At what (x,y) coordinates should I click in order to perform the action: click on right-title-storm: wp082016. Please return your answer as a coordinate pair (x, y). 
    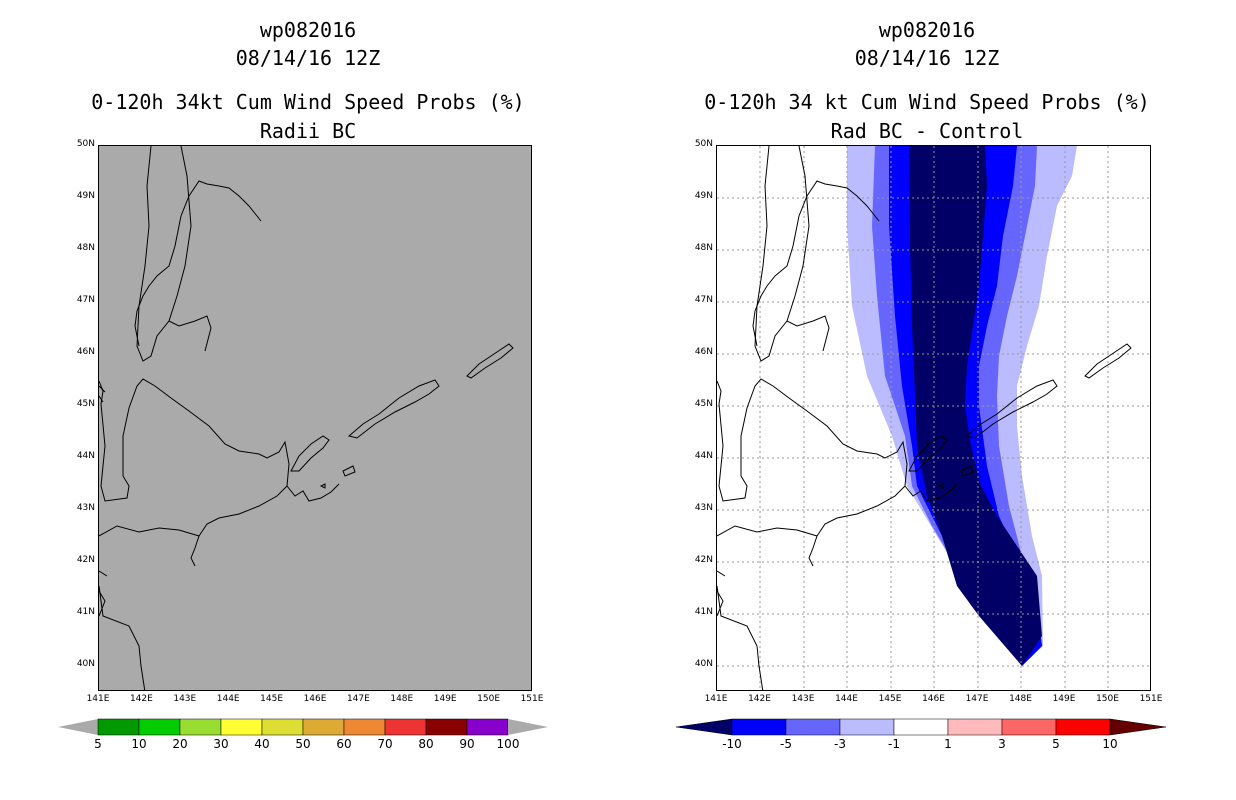
    Looking at the image, I should click on (927, 30).